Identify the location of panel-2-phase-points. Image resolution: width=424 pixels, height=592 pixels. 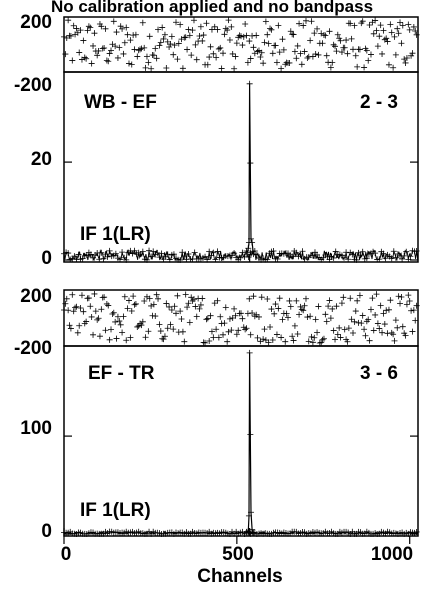
(240, 318).